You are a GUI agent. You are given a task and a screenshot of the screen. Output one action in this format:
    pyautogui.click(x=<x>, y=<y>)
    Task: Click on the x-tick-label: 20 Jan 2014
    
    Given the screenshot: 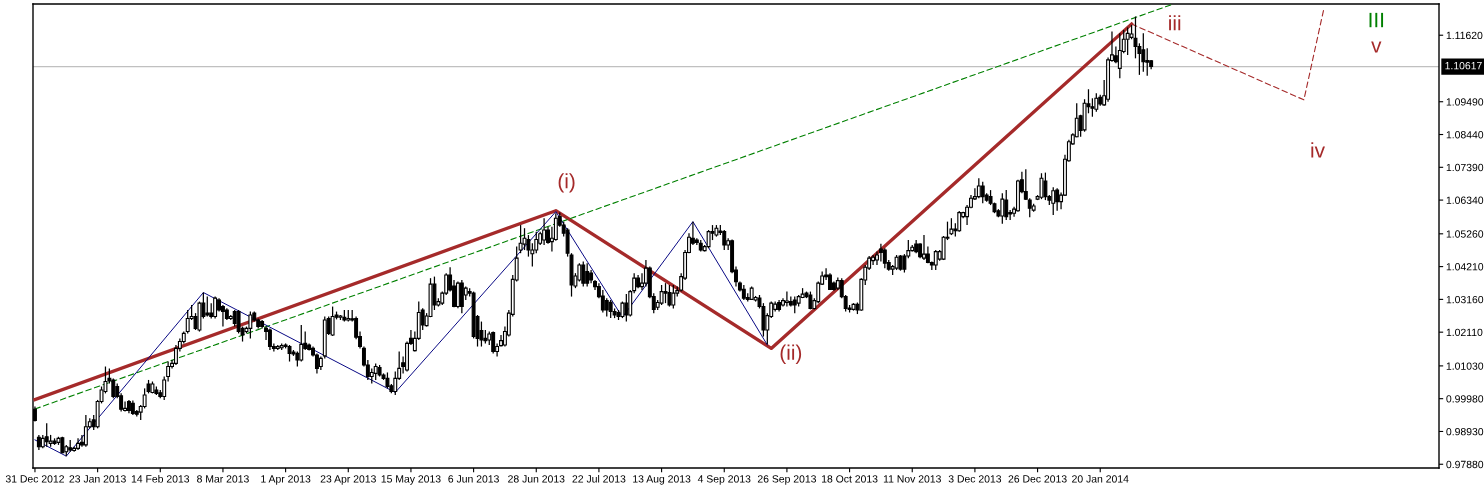 What is the action you would take?
    pyautogui.click(x=1100, y=479)
    